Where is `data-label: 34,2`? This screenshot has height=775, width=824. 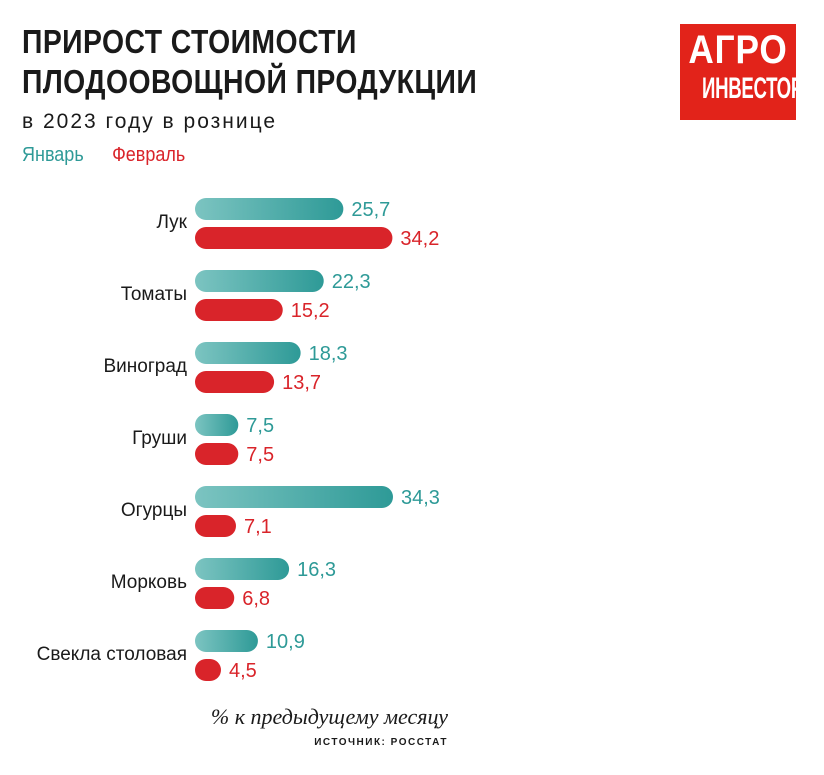 data-label: 34,2 is located at coordinates (419, 239).